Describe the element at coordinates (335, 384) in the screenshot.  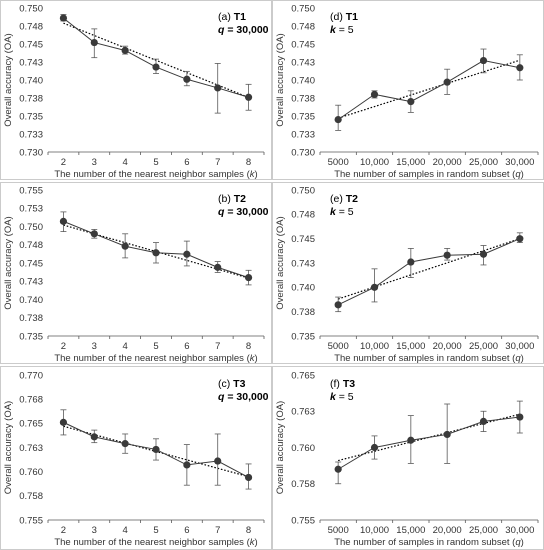
I see `panel-letter: (f)` at that location.